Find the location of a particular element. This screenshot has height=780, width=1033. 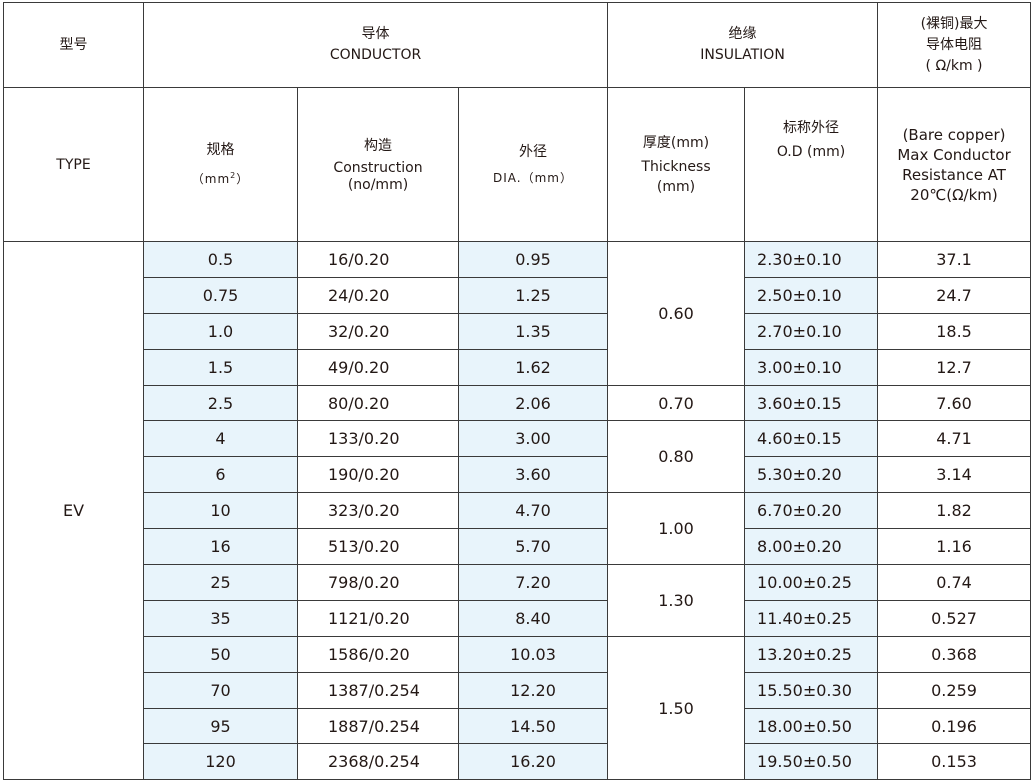

resistance-header-cn: (裸铜)最大 导体电阻( Ω/km ) is located at coordinates (954, 45).